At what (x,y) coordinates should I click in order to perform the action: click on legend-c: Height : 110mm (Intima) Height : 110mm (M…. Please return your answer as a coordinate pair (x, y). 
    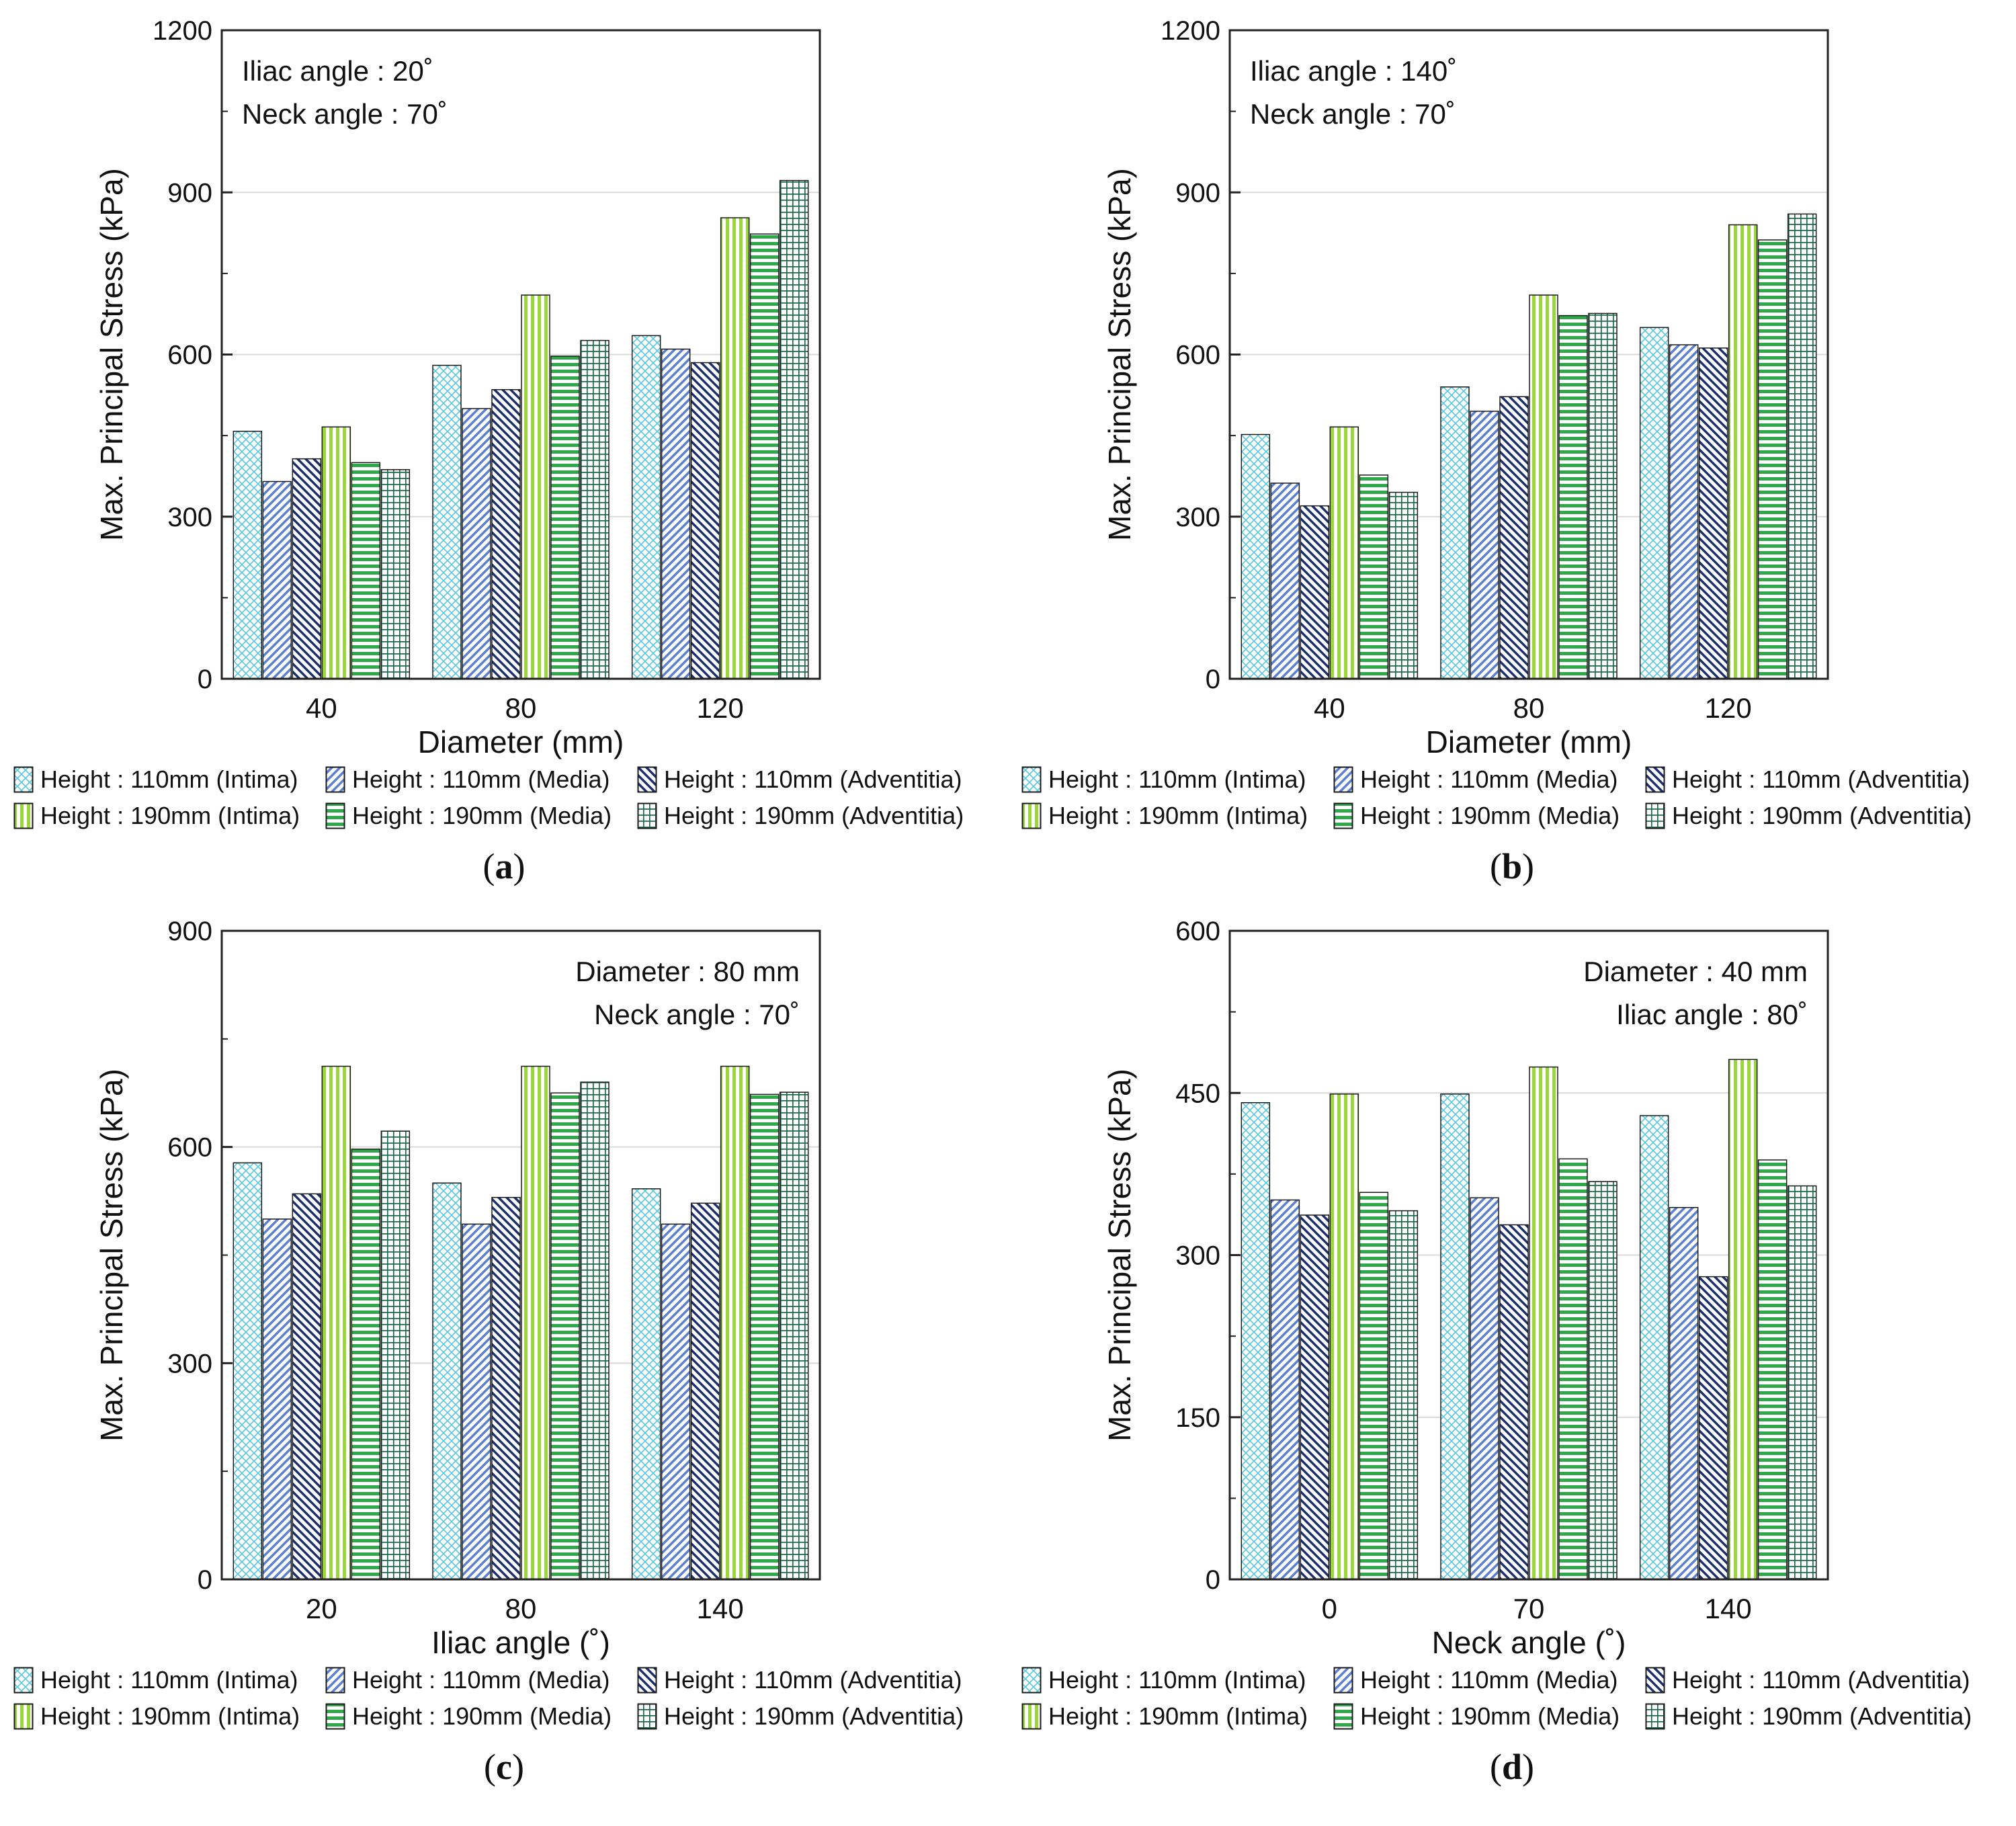
    Looking at the image, I should click on (510, 1698).